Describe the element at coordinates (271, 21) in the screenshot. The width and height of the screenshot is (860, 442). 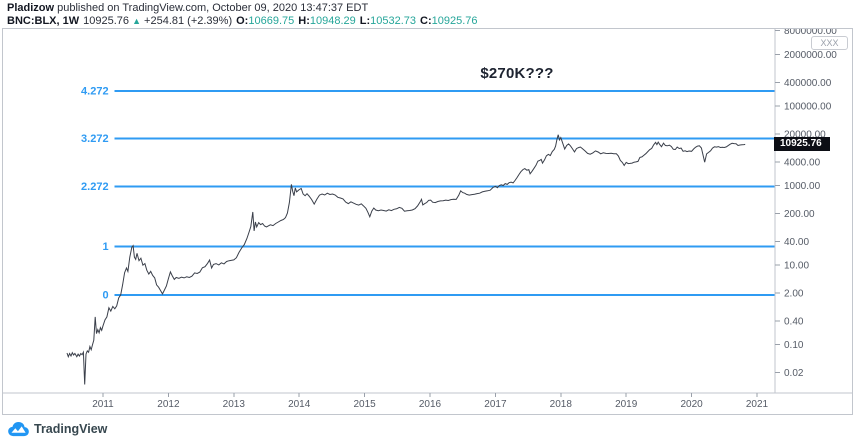
I see `open-value: 10669.75` at that location.